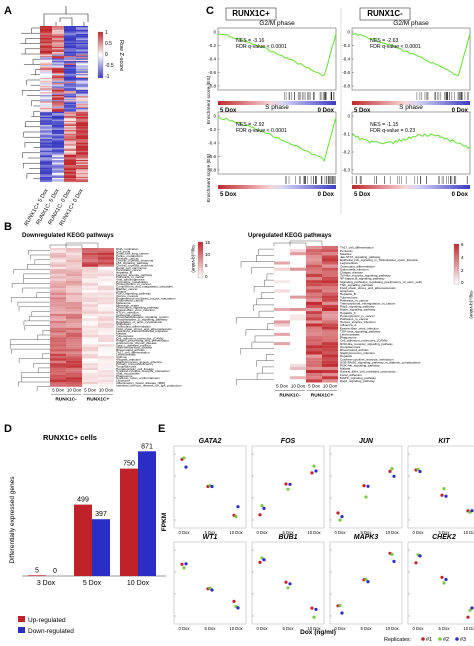 Image resolution: width=474 pixels, height=646 pixels. Describe the element at coordinates (214, 116) in the screenshot. I see `gsea-y-tick: 0` at that location.